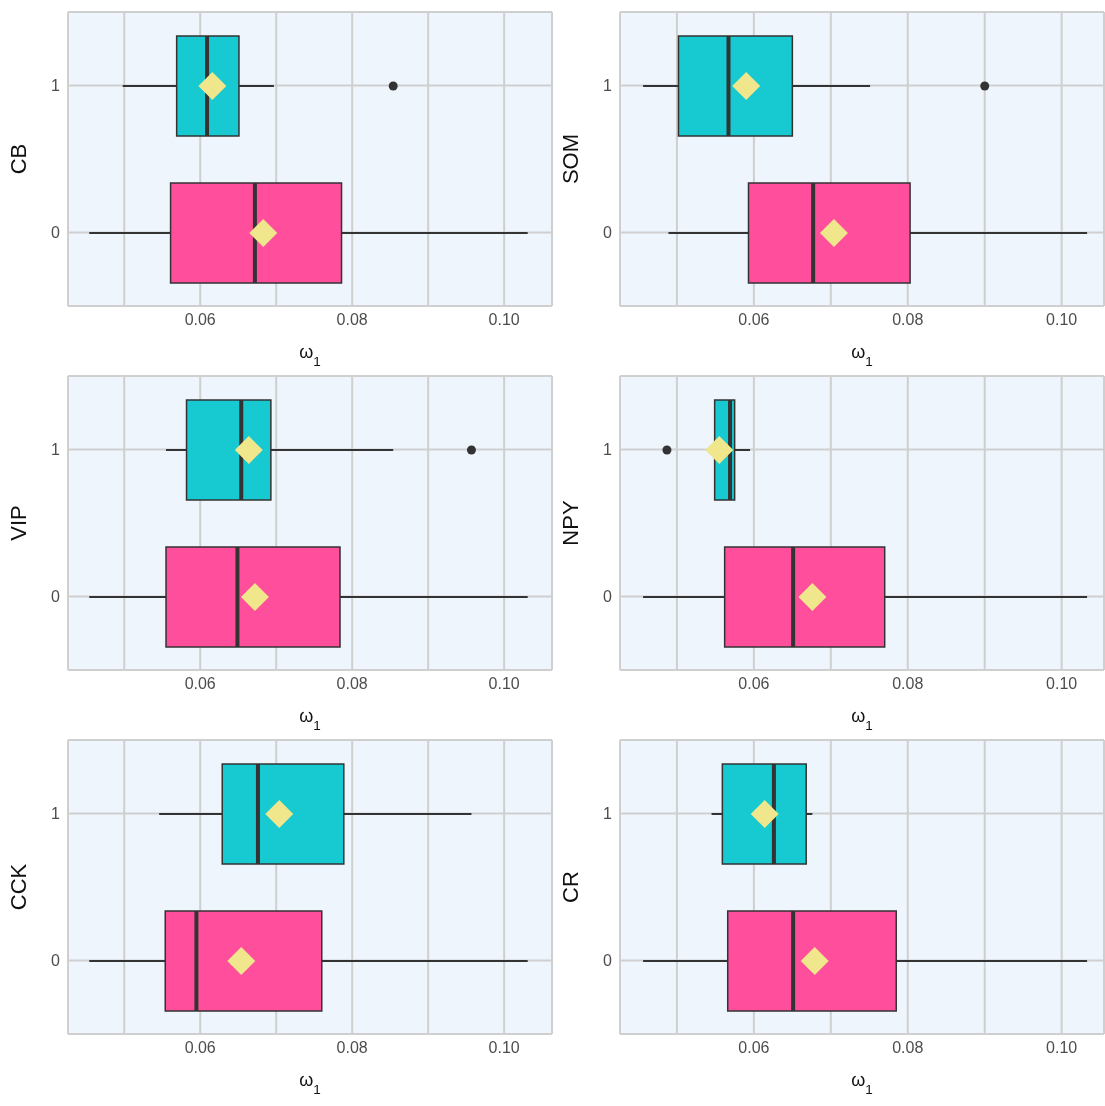  I want to click on y-axis-title: VIP, so click(18, 523).